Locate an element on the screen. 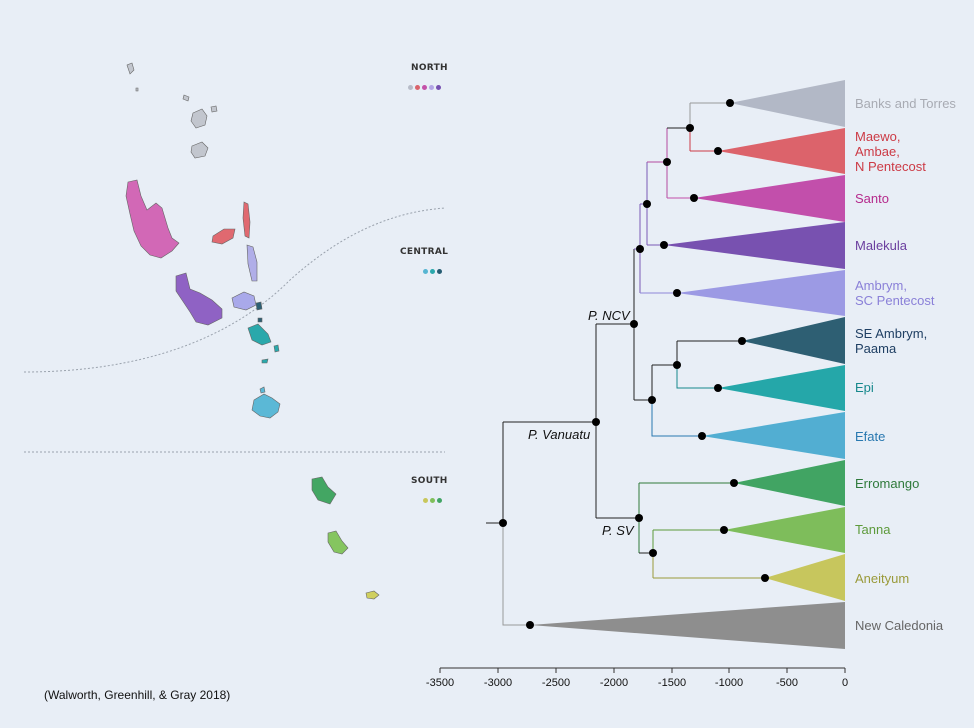  clade-label: Tanna is located at coordinates (873, 529).